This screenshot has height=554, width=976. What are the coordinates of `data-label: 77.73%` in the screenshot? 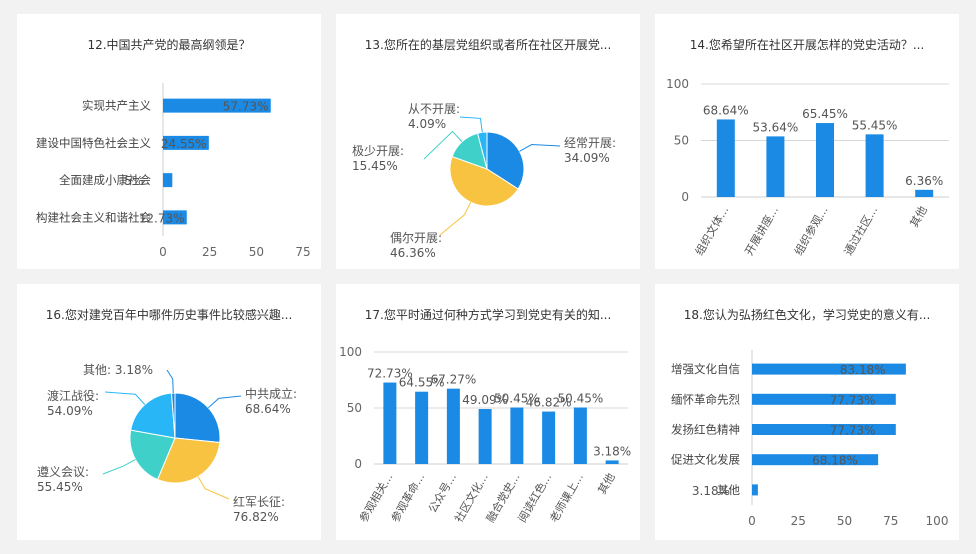 It's located at (853, 400).